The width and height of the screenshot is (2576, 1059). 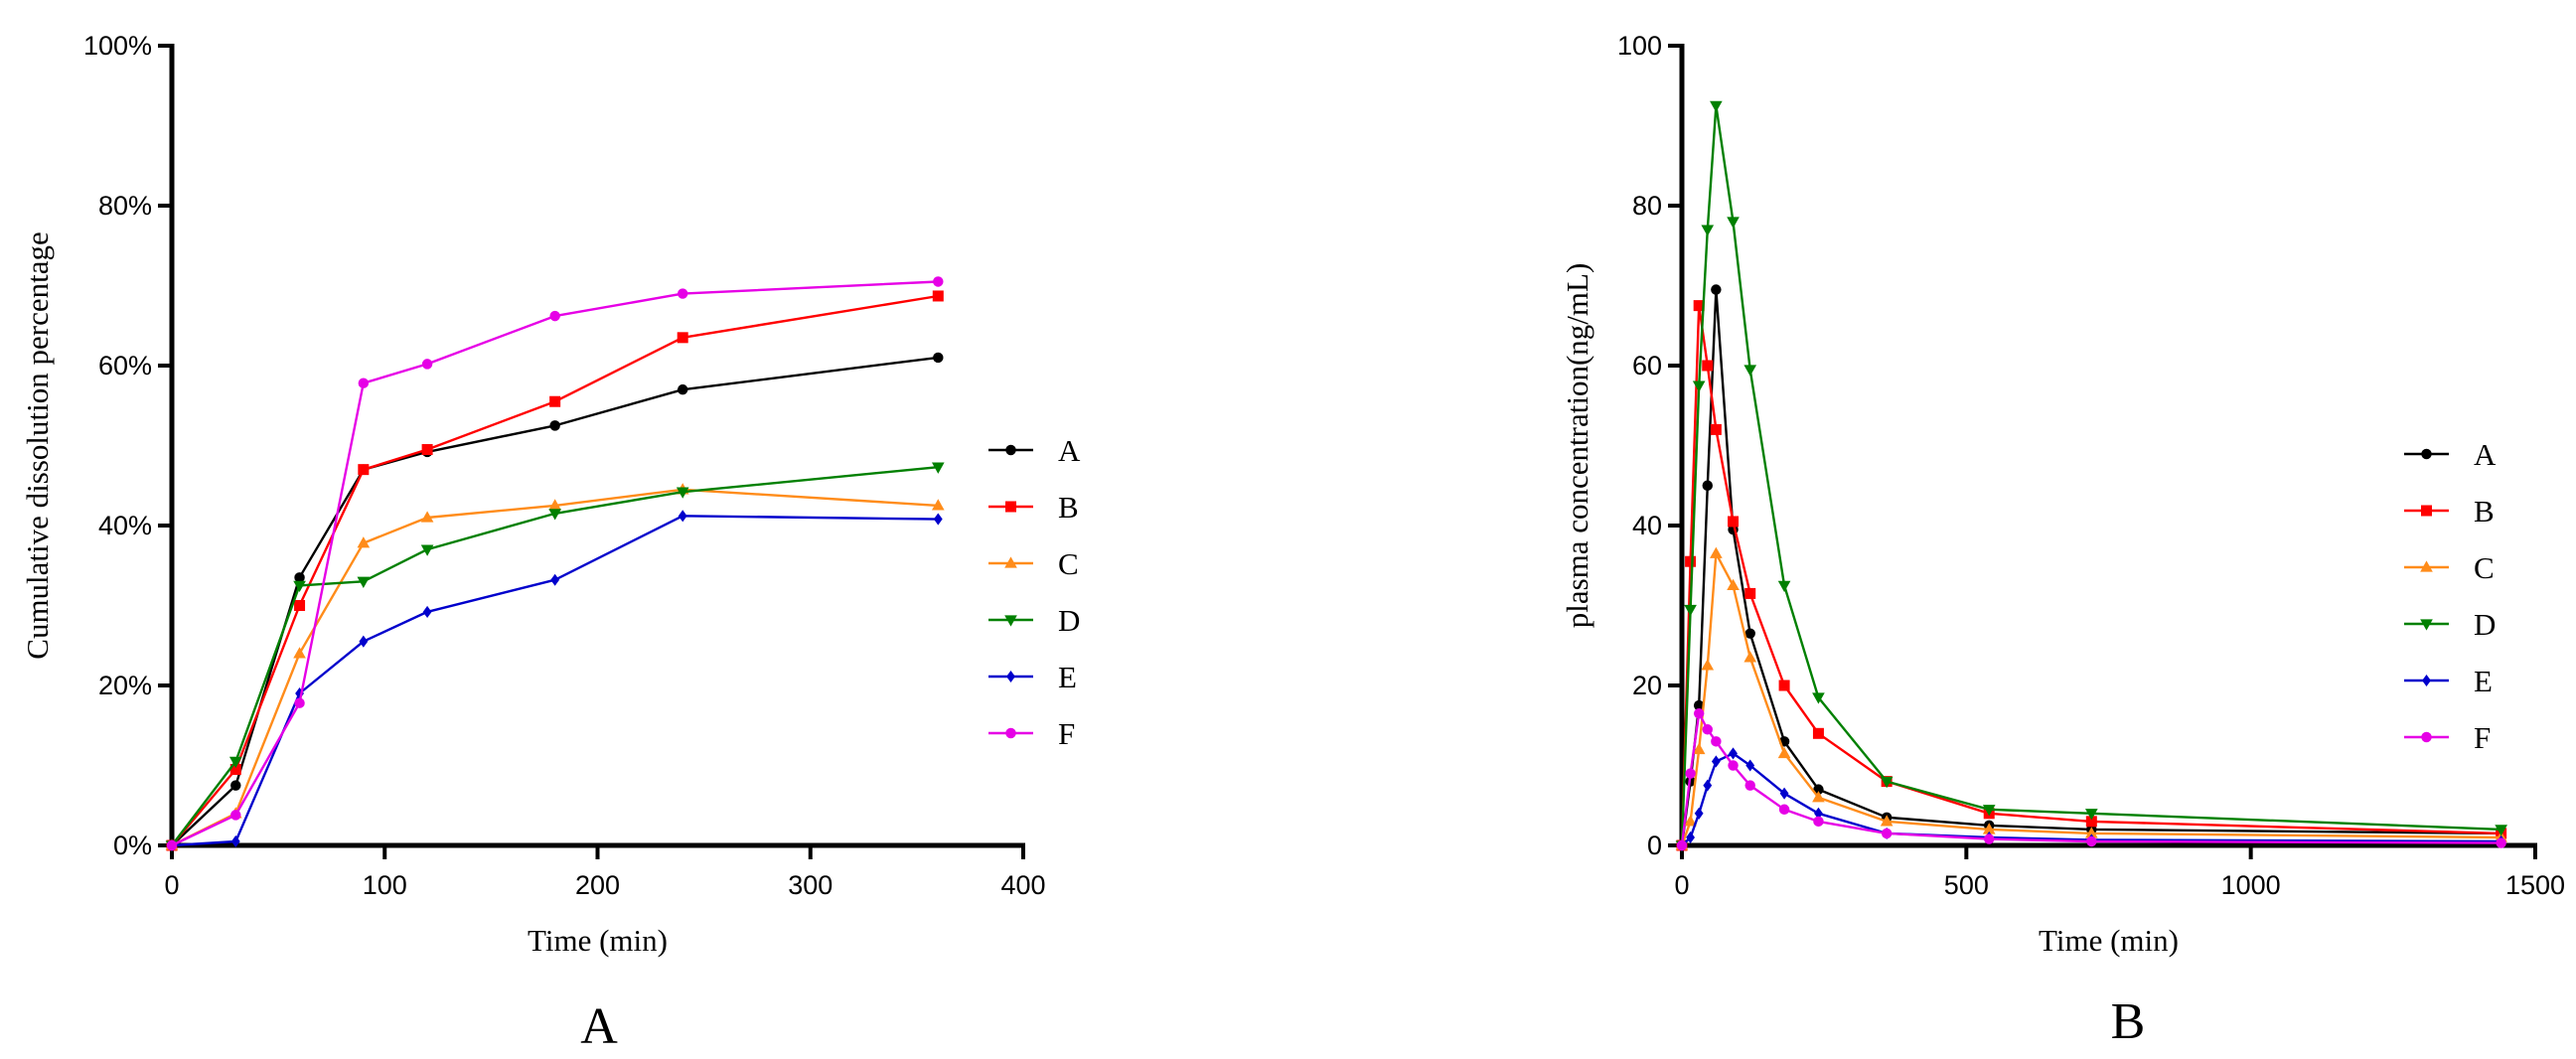 What do you see at coordinates (1647, 206) in the screenshot?
I see `y-tick-label: 80` at bounding box center [1647, 206].